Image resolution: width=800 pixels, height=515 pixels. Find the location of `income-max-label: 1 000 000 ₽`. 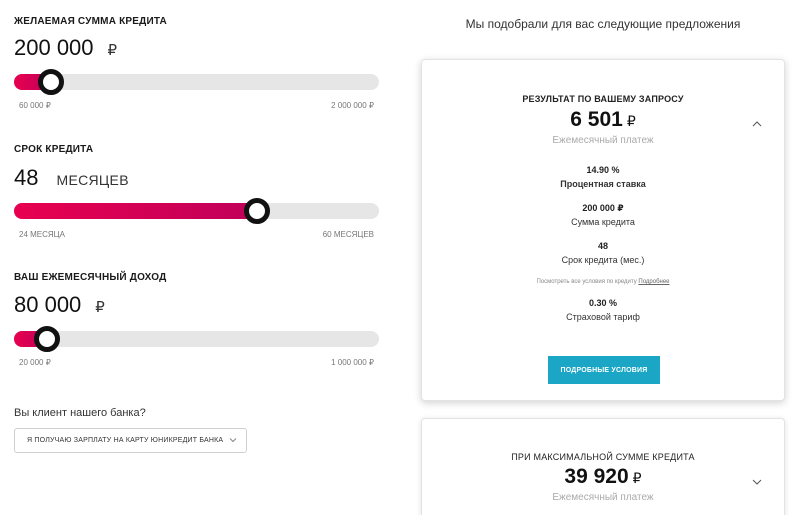

income-max-label: 1 000 000 ₽ is located at coordinates (352, 362).